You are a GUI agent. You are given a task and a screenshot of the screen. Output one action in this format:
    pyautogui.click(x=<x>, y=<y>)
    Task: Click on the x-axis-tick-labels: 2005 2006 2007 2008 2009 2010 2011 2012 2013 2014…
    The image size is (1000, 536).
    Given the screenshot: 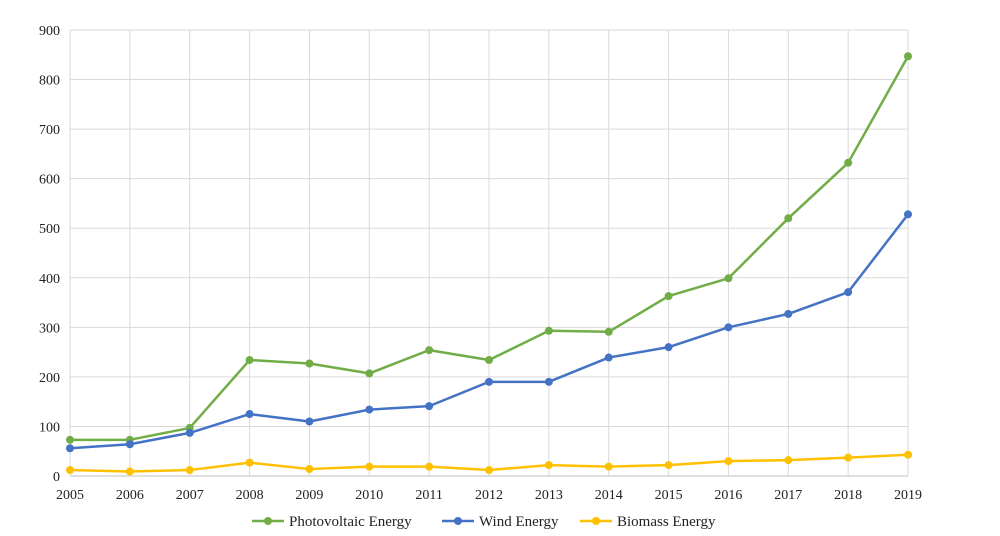 What is the action you would take?
    pyautogui.click(x=489, y=495)
    